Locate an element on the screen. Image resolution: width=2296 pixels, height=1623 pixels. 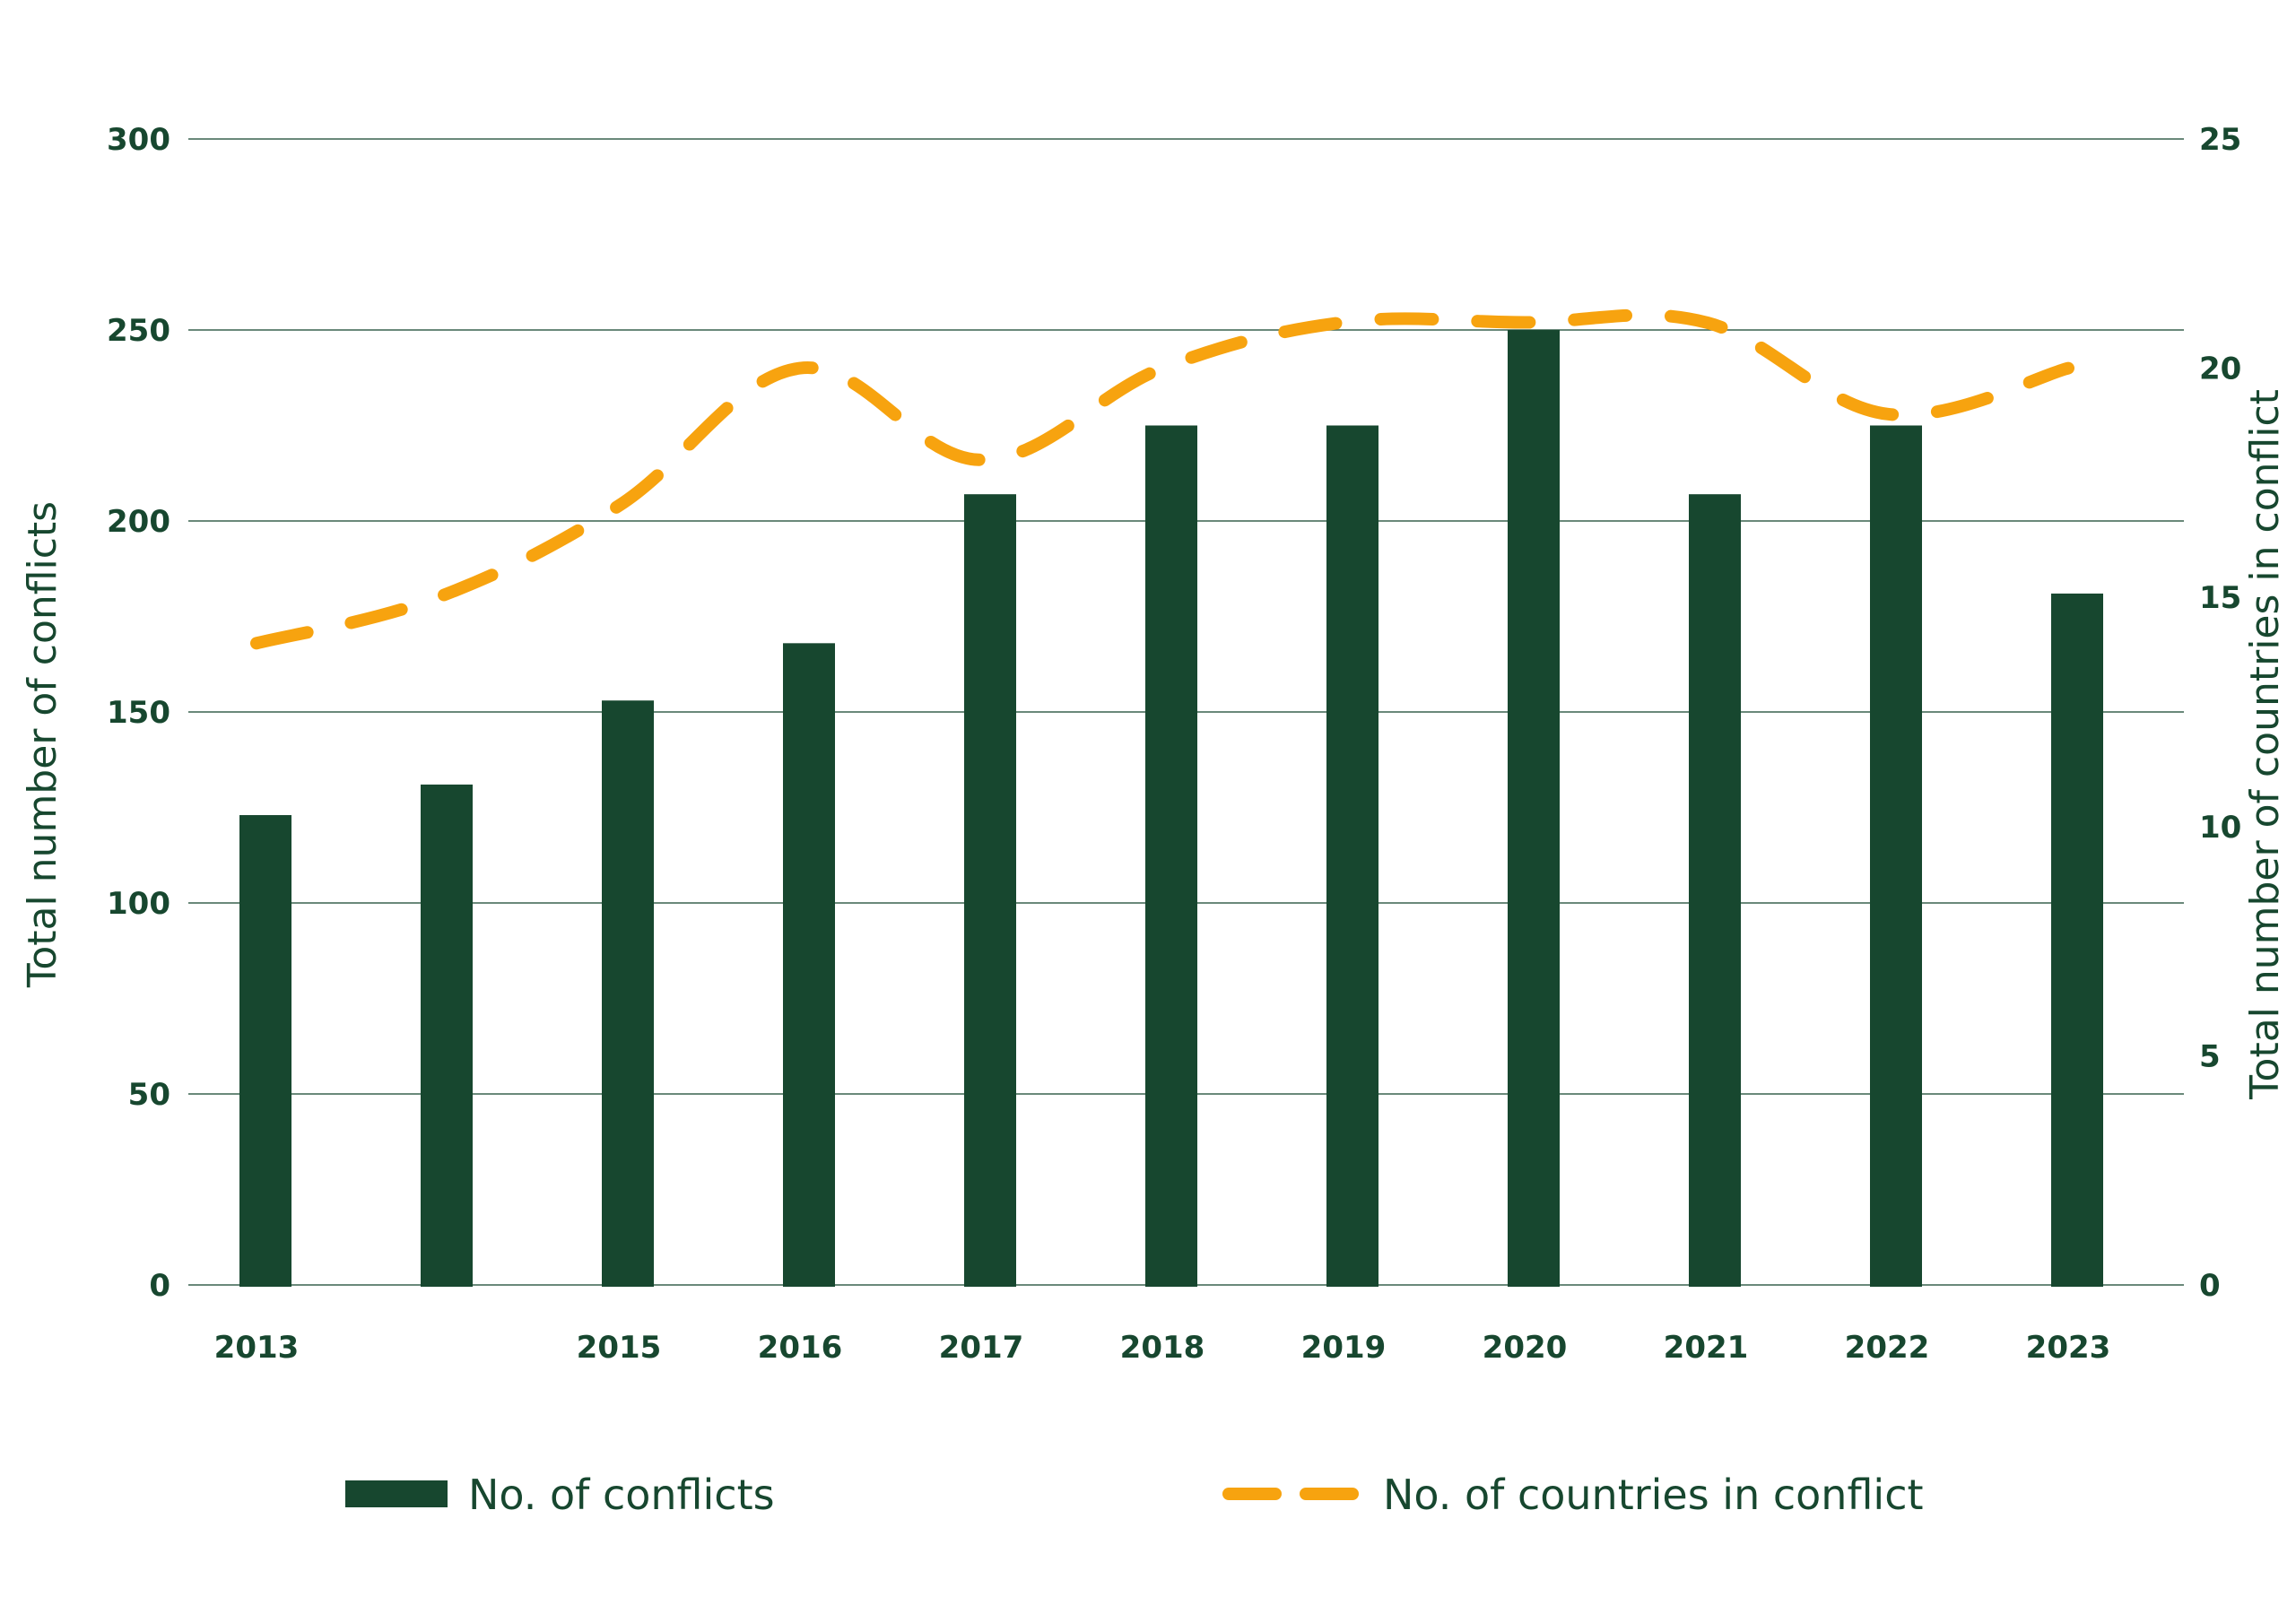
x-tick-label: 2023 is located at coordinates (2068, 1348).